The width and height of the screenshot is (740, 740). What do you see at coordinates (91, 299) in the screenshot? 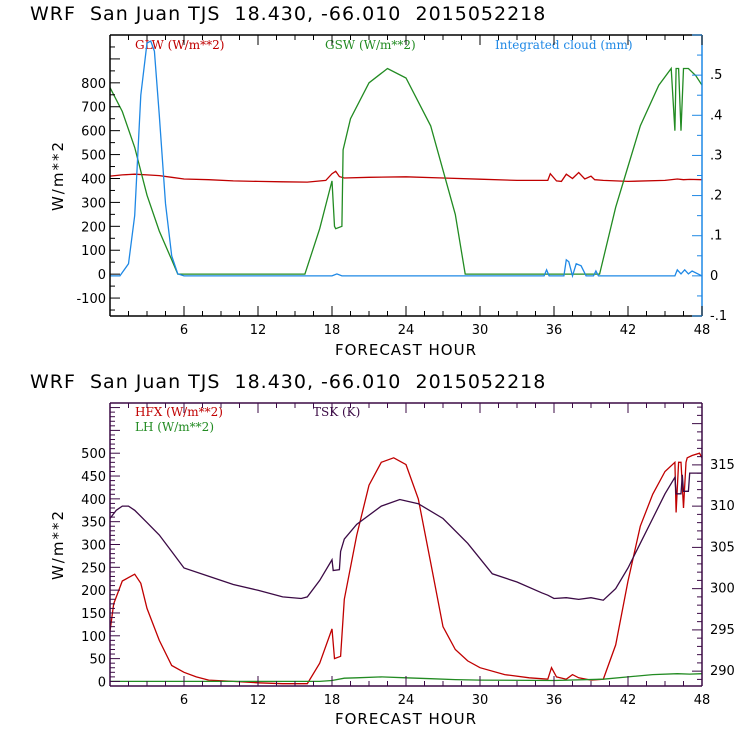
I see `y-tick-label: -100` at bounding box center [91, 299].